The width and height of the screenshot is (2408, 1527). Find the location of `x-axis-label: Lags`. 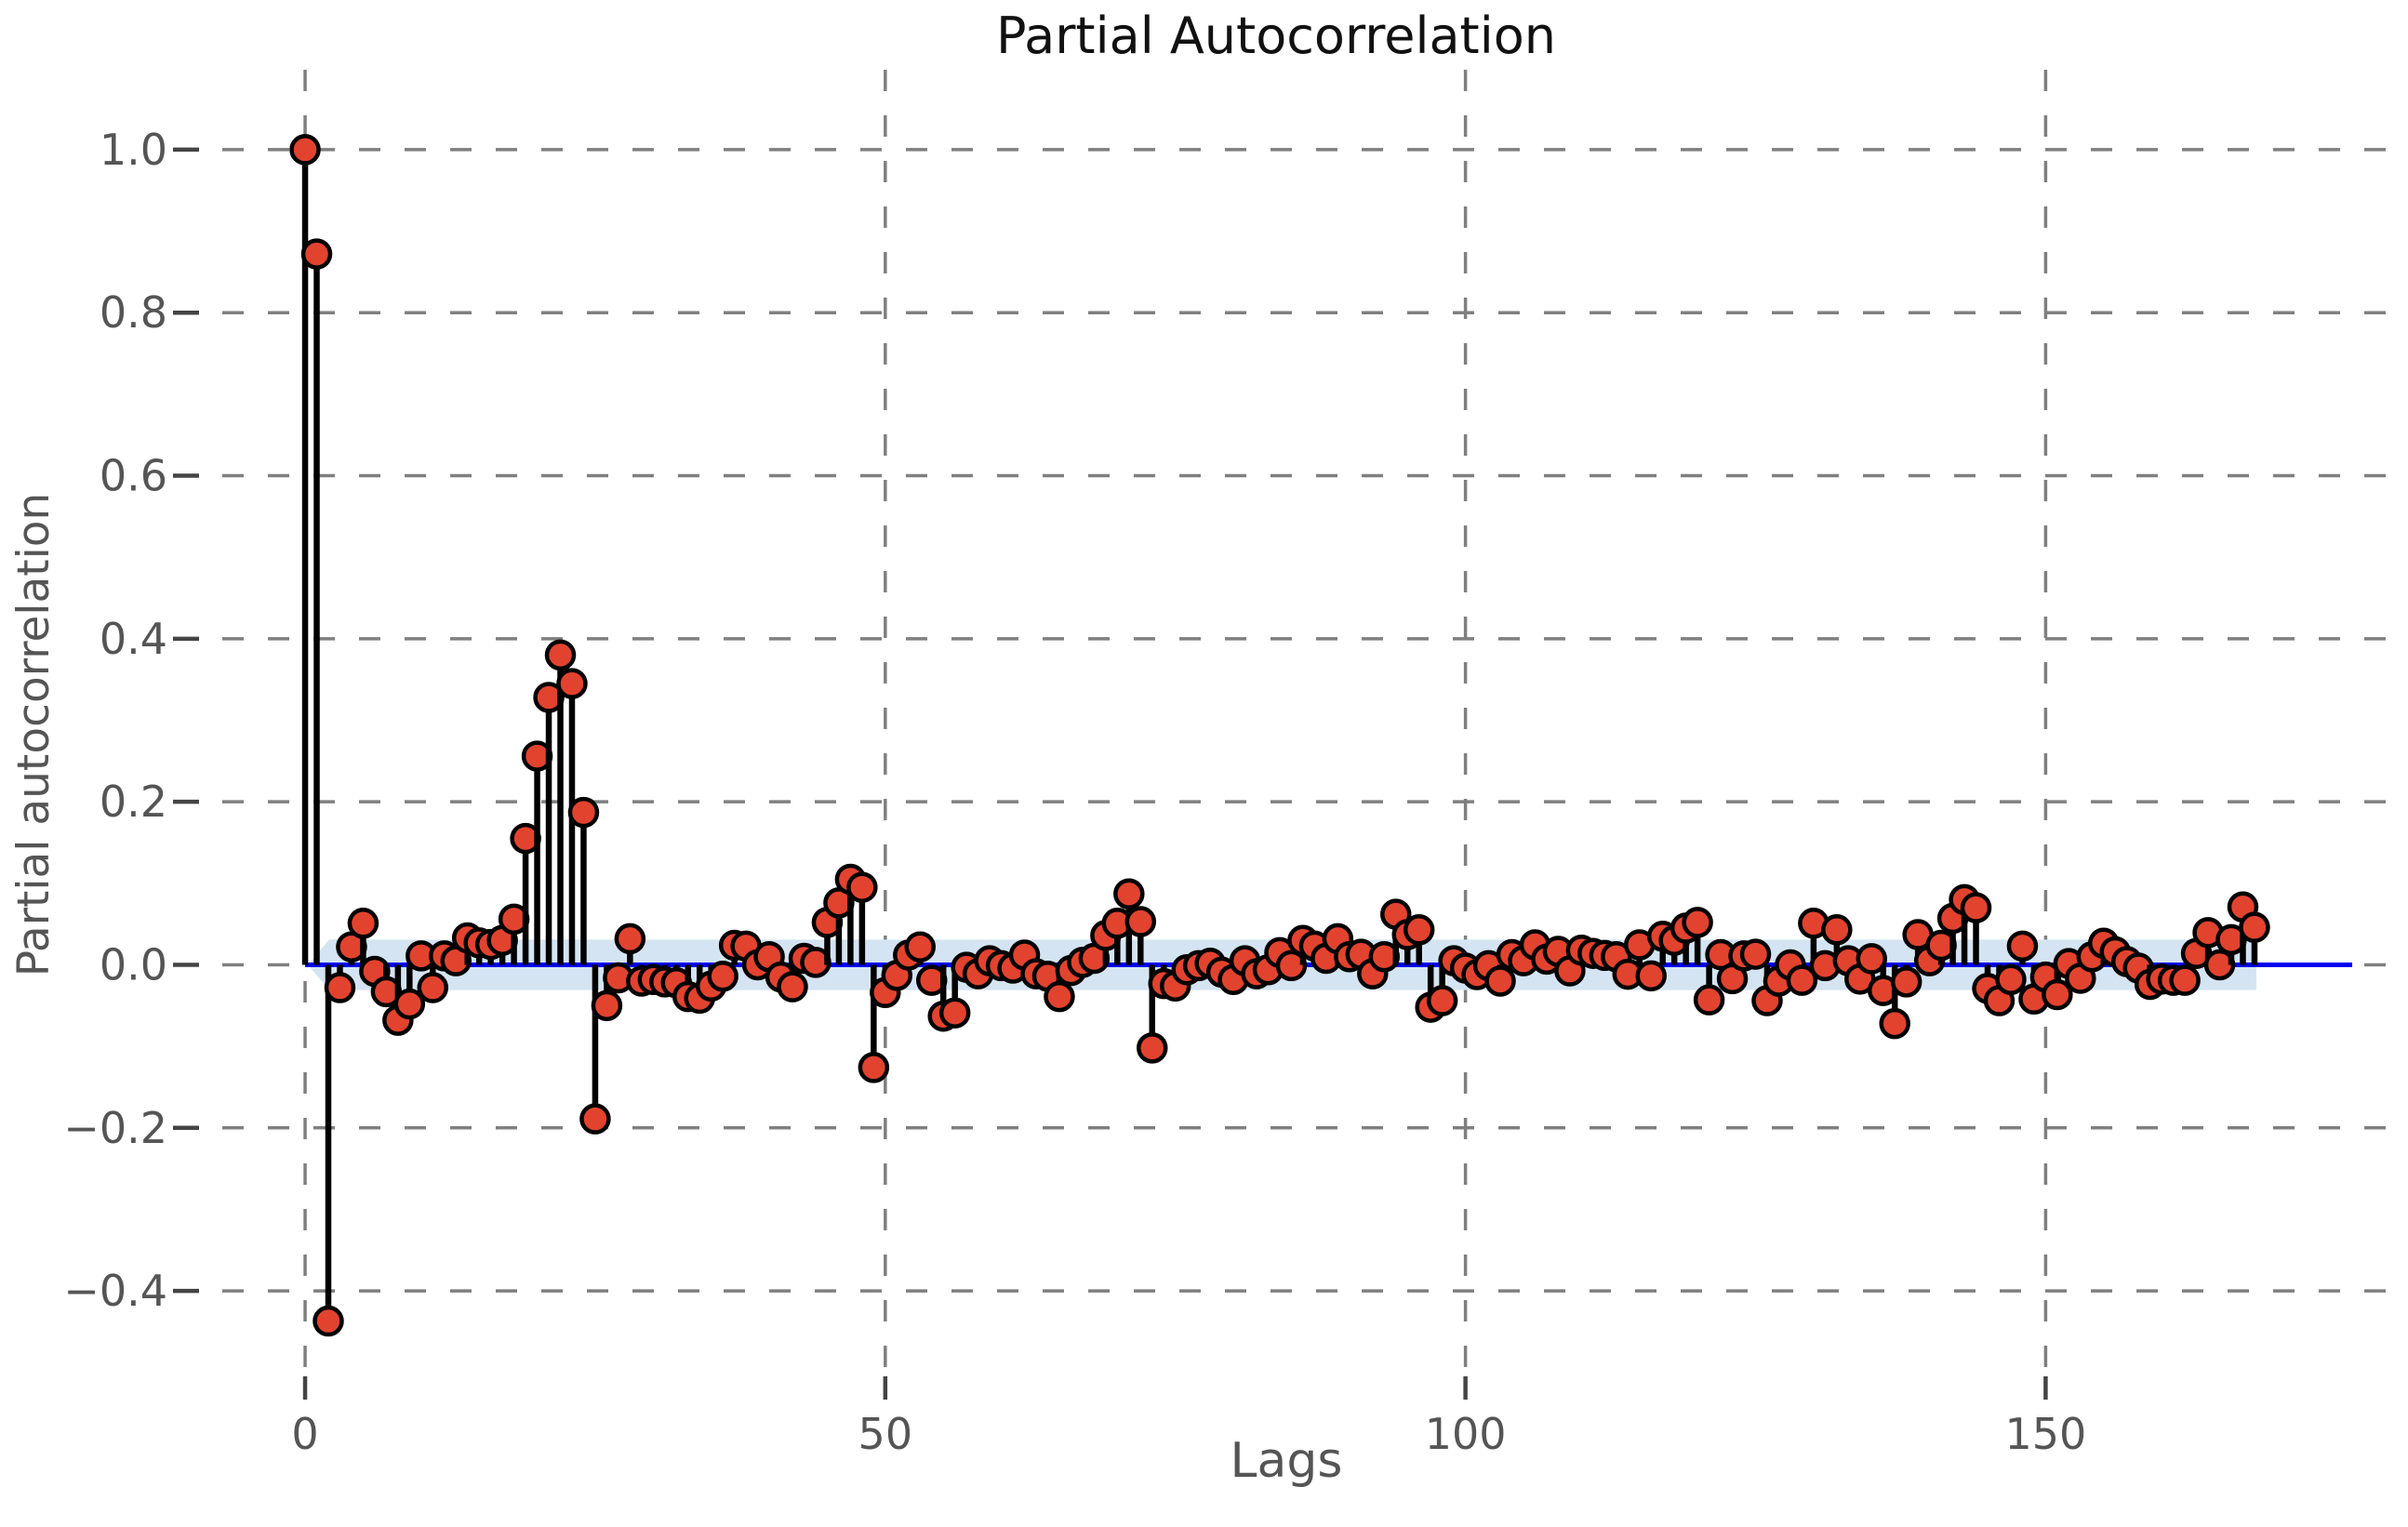

x-axis-label: Lags is located at coordinates (1287, 1461).